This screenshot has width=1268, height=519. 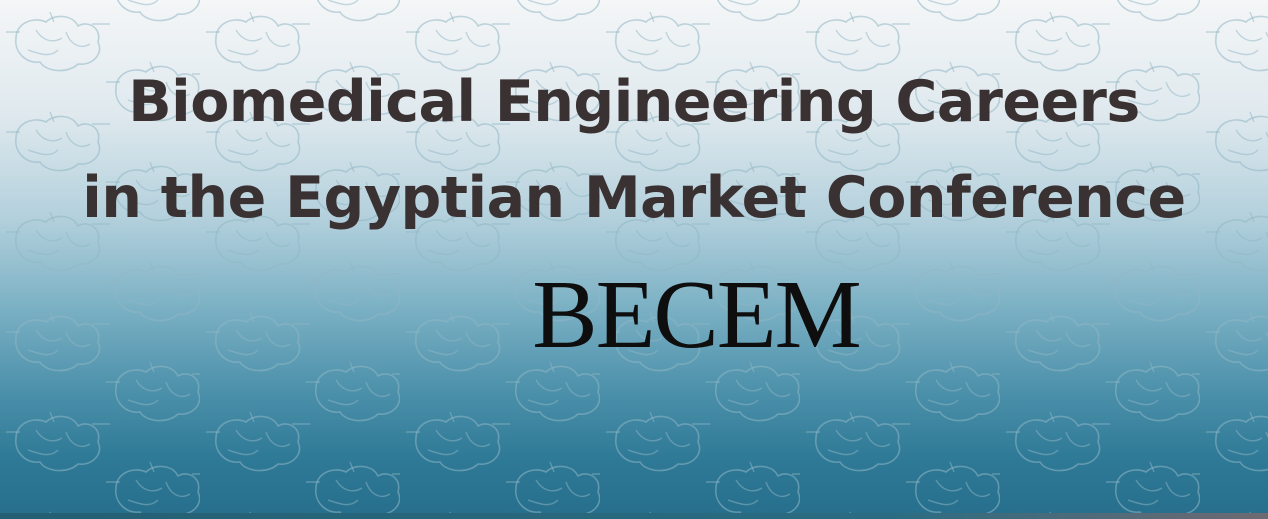 I want to click on bottom-border-strip, so click(x=634, y=516).